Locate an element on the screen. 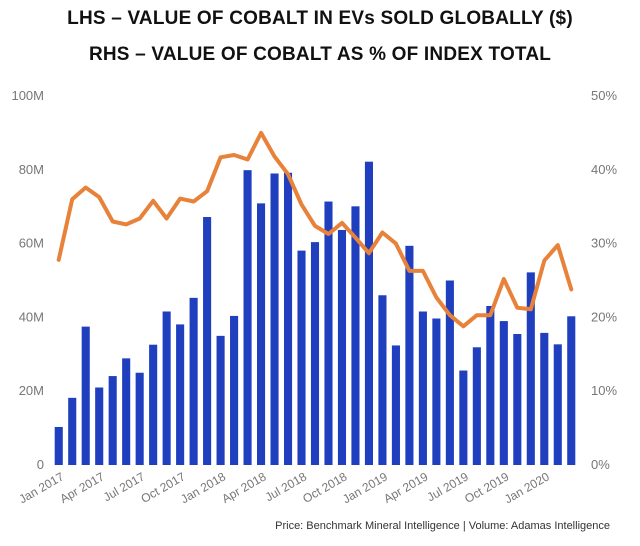  y-left-tick-label: 100M is located at coordinates (27, 95).